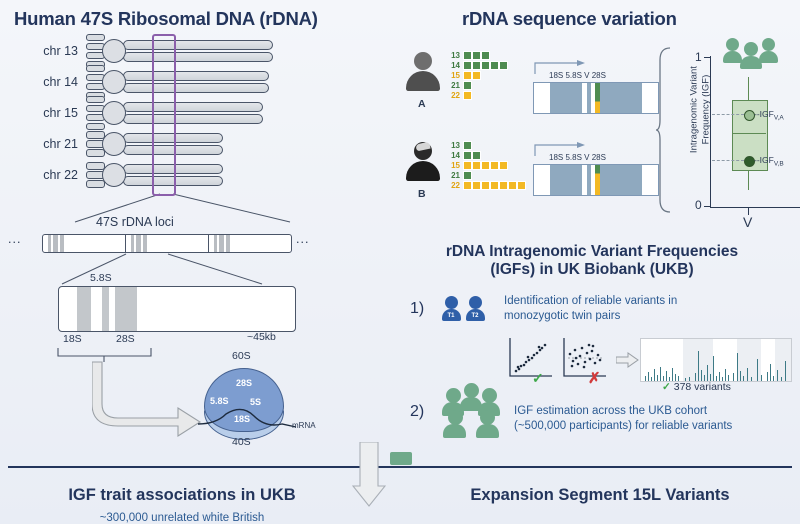 The height and width of the screenshot is (524, 800). What do you see at coordinates (417, 411) in the screenshot?
I see `step-2-number: 2)` at bounding box center [417, 411].